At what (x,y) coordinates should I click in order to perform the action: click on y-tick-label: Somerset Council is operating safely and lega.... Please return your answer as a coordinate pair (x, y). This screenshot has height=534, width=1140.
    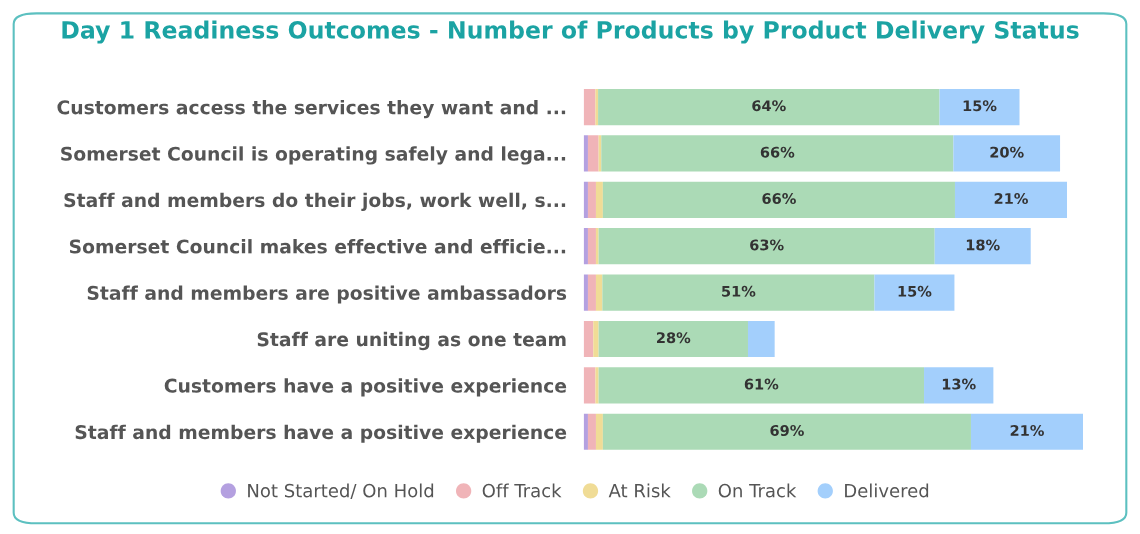
    Looking at the image, I should click on (313, 155).